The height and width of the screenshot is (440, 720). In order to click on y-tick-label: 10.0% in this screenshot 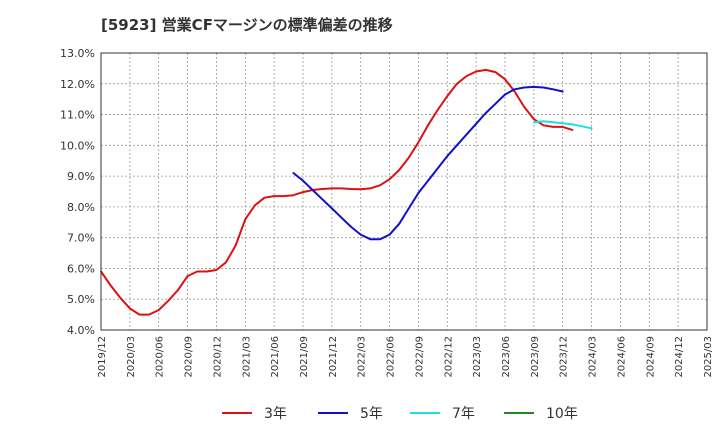, I will do `click(77, 145)`.